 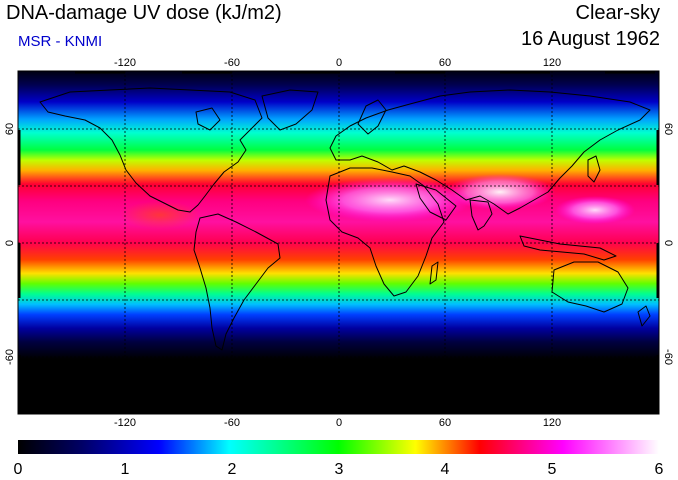 What do you see at coordinates (232, 63) in the screenshot?
I see `lon-label-top: -60` at bounding box center [232, 63].